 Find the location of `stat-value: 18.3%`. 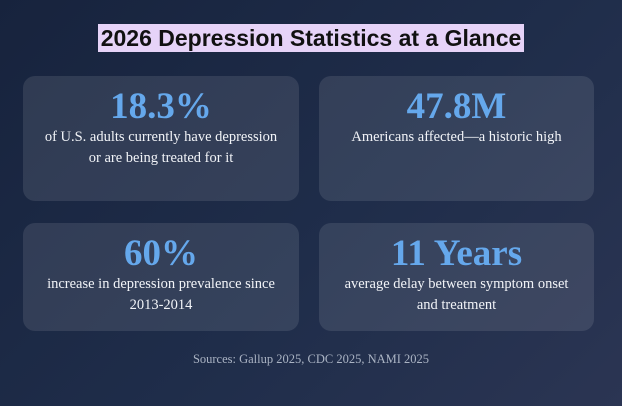

stat-value: 18.3% is located at coordinates (161, 106).